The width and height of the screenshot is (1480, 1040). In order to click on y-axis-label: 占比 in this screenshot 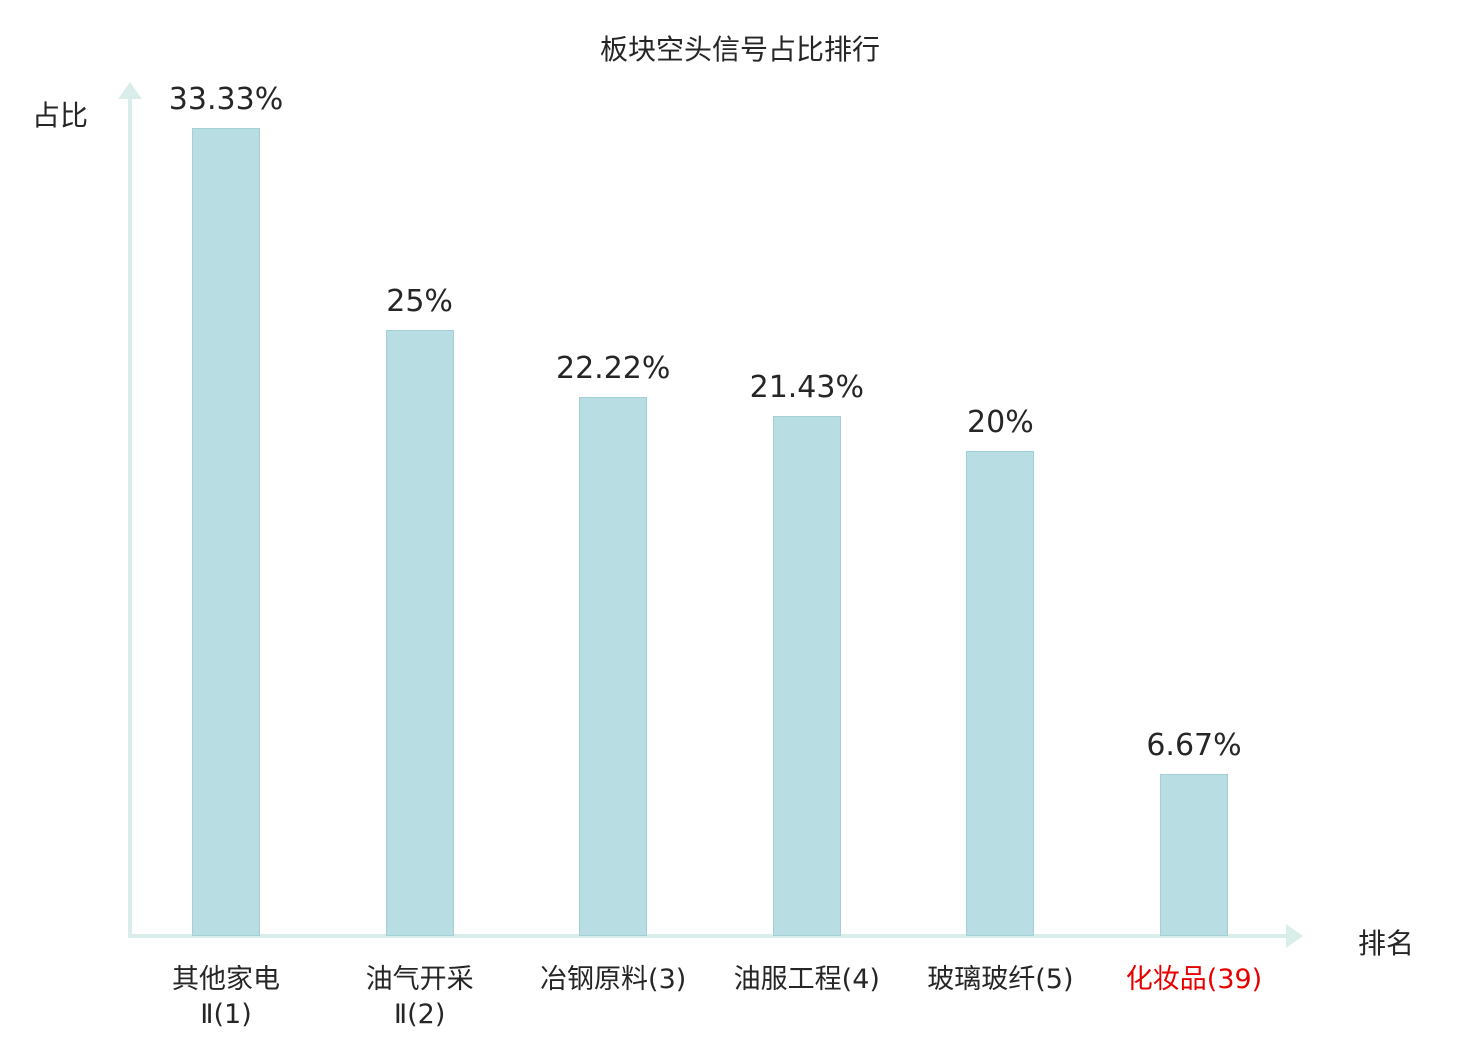, I will do `click(60, 115)`.